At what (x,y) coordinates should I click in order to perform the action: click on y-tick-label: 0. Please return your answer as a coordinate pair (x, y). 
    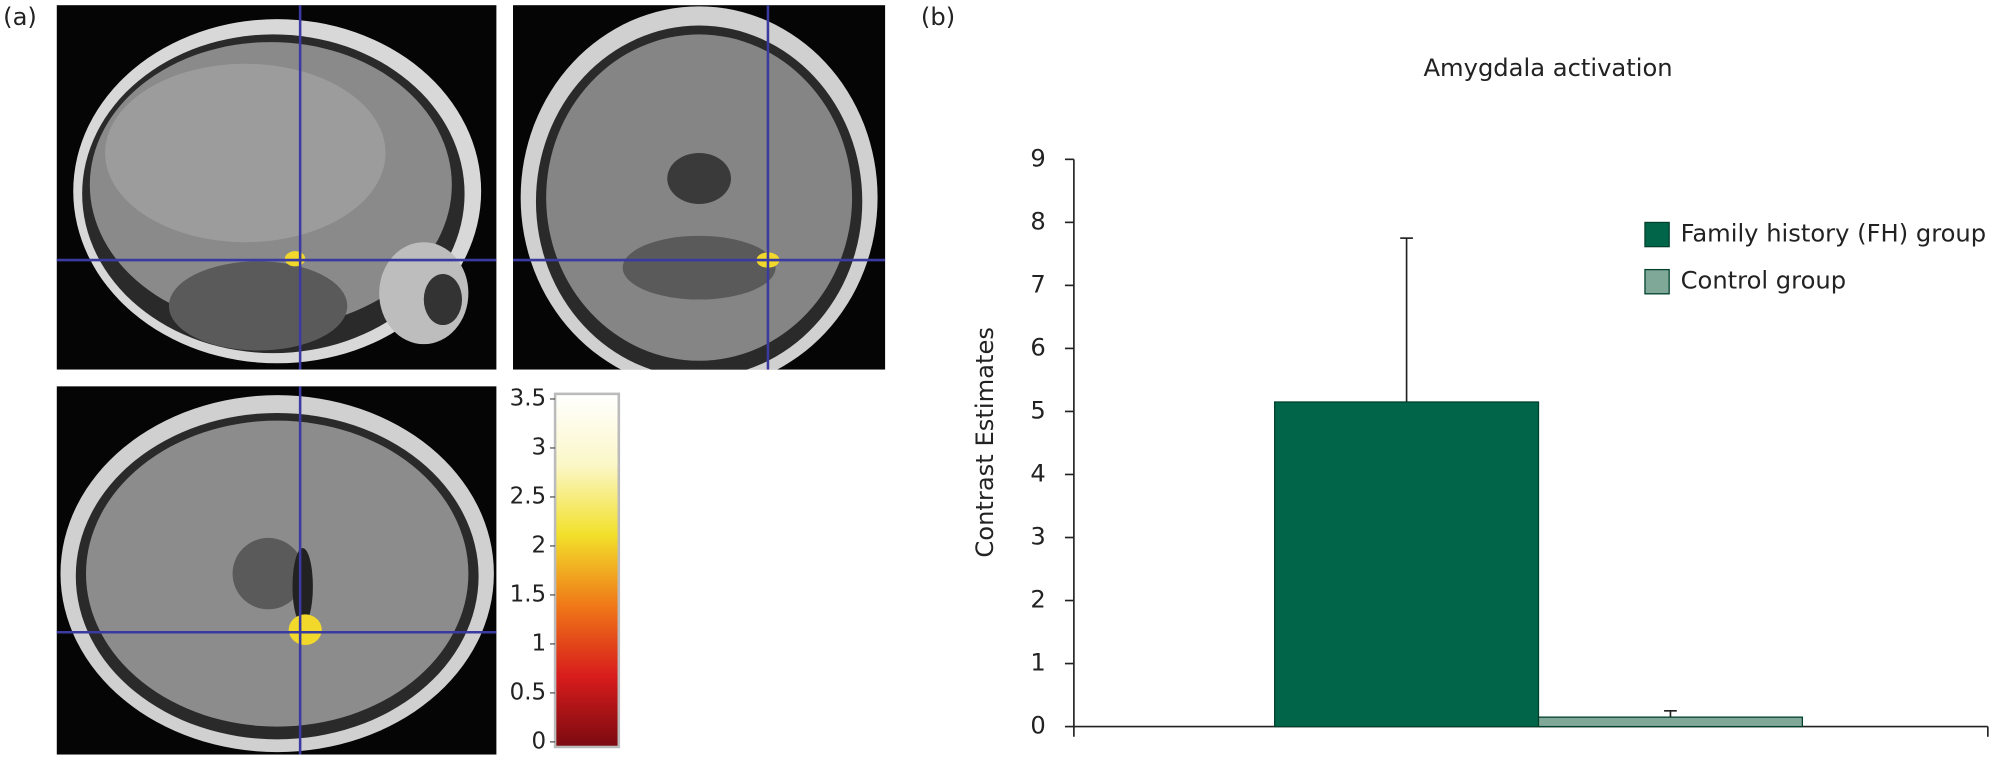
    Looking at the image, I should click on (1037, 726).